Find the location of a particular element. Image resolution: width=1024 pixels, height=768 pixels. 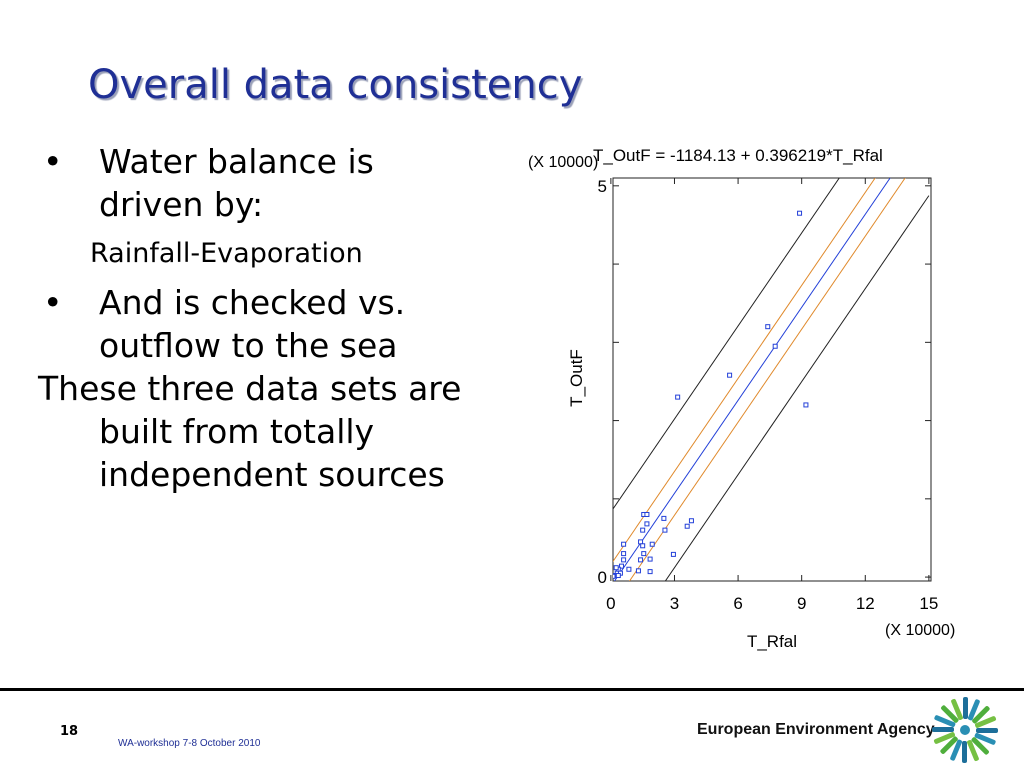

prediction-lower-line is located at coordinates (797, 388).